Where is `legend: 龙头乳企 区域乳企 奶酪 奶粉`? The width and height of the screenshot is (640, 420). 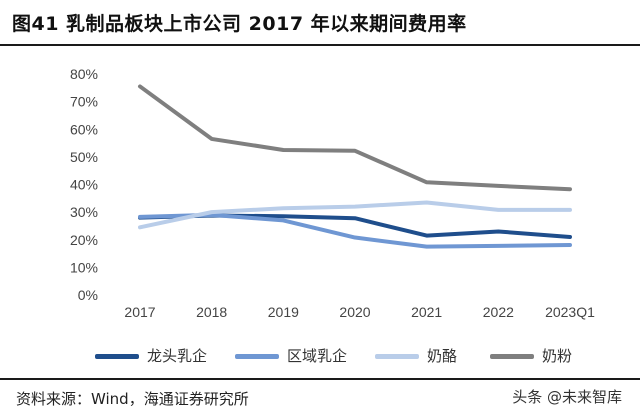 legend: 龙头乳企 区域乳企 奶酪 奶粉 is located at coordinates (320, 355).